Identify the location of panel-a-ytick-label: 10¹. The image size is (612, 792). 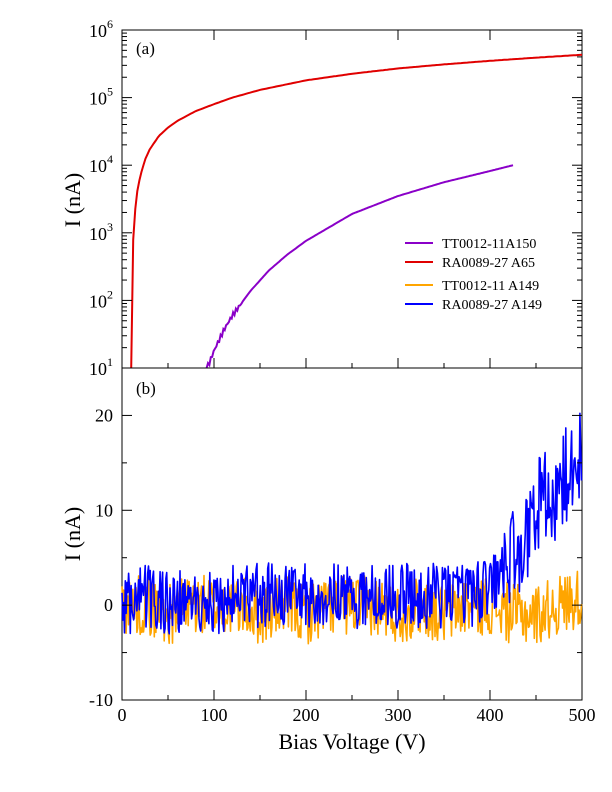
(101, 367).